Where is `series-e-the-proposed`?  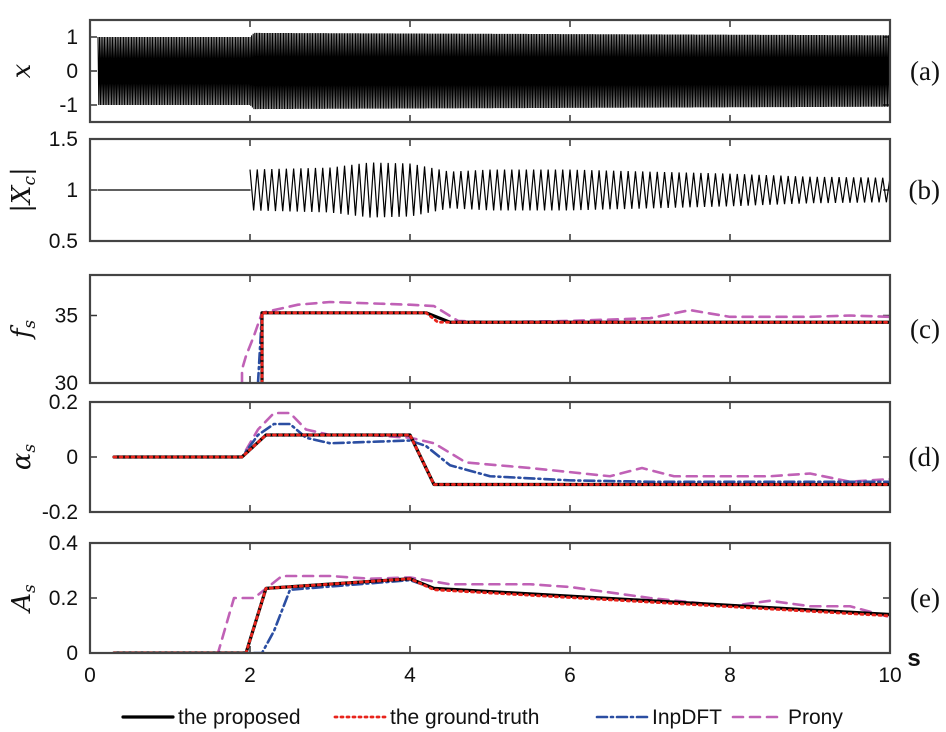 series-e-the-proposed is located at coordinates (501, 615).